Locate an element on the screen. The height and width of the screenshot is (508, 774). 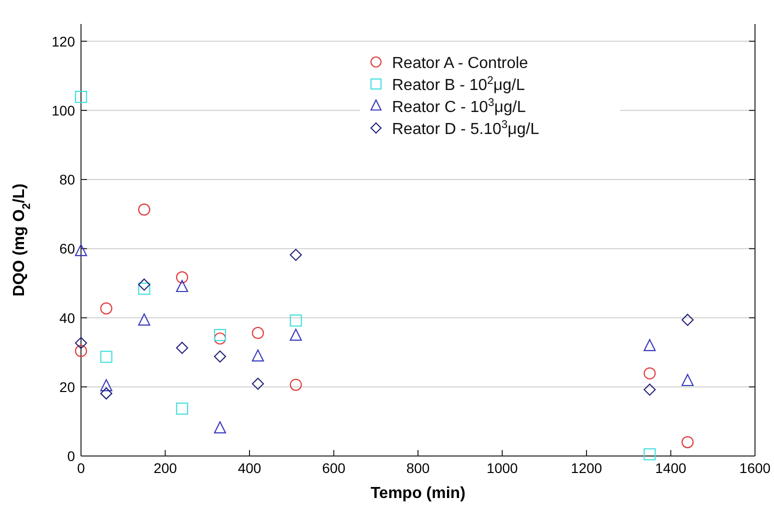
x-tick-label: 1400 is located at coordinates (671, 468).